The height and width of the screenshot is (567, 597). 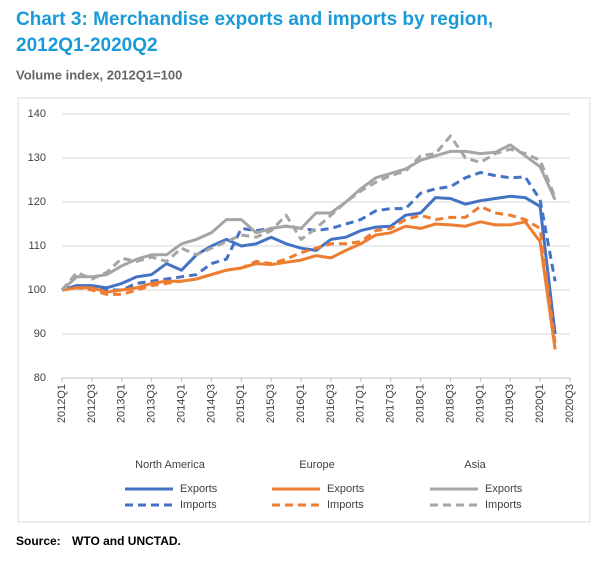 What do you see at coordinates (92, 403) in the screenshot?
I see `x-tick-label: 2012Q3` at bounding box center [92, 403].